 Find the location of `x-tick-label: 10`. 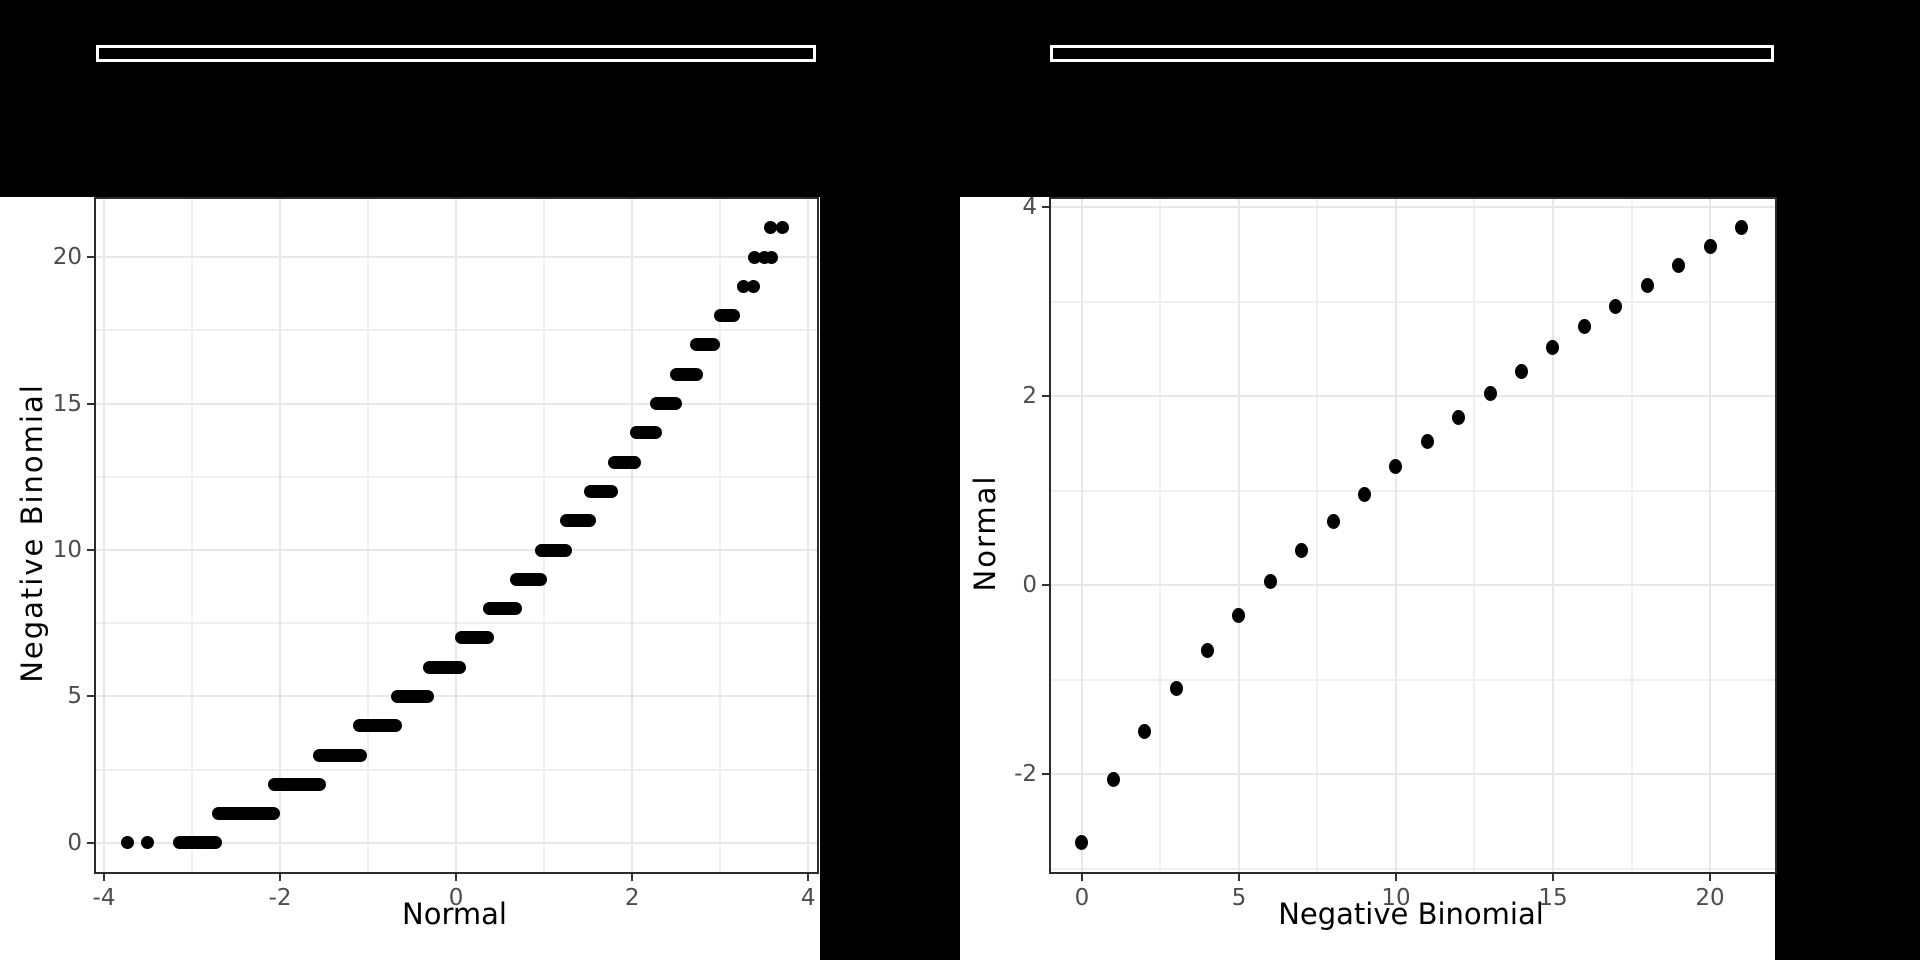

x-tick-label: 10 is located at coordinates (1396, 898).